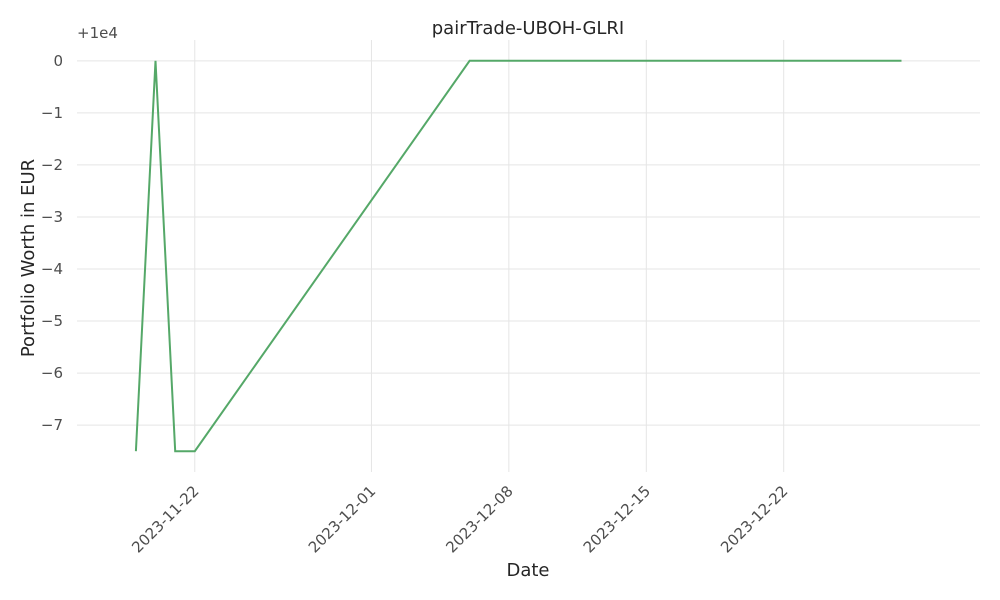 The height and width of the screenshot is (600, 1000). What do you see at coordinates (52, 243) in the screenshot?
I see `y-axis-ticks: 0 −1 −2 −3 −4 −5 −6 −7` at bounding box center [52, 243].